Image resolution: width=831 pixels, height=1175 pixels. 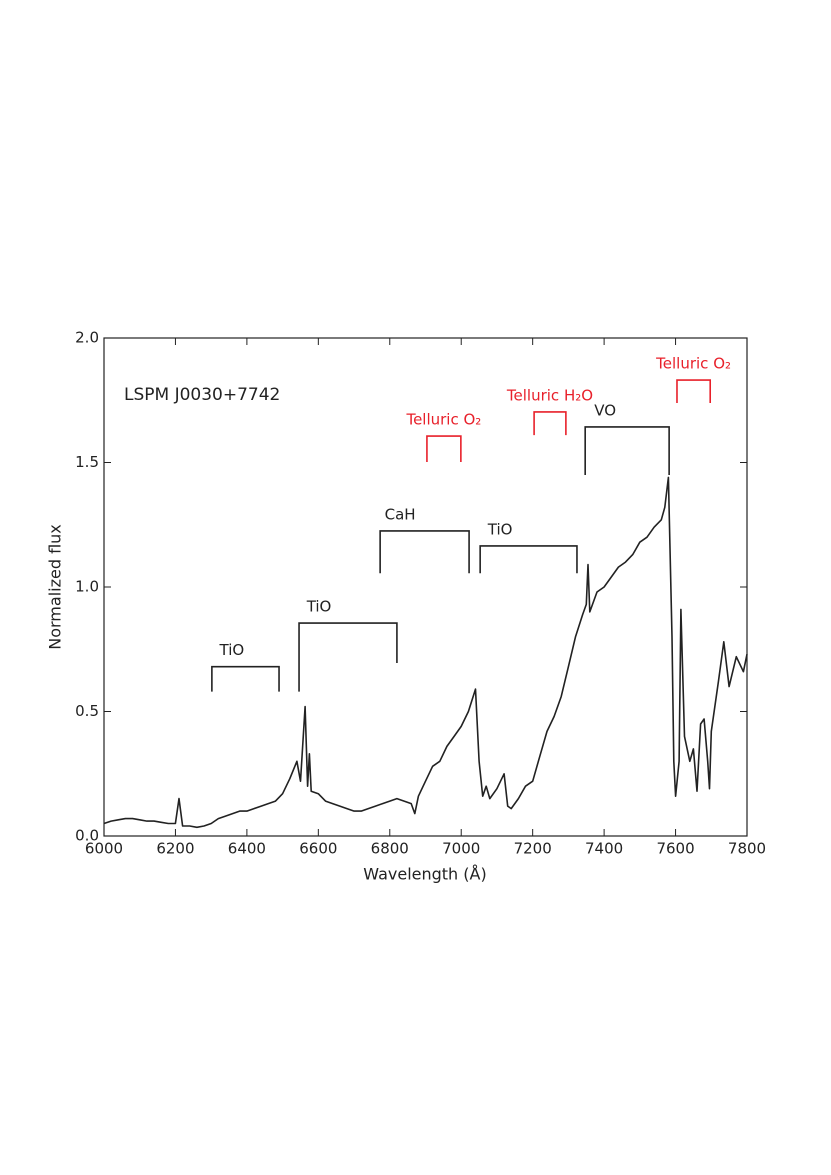 I want to click on chart-title: LSPM J0030+7742, so click(x=202, y=395).